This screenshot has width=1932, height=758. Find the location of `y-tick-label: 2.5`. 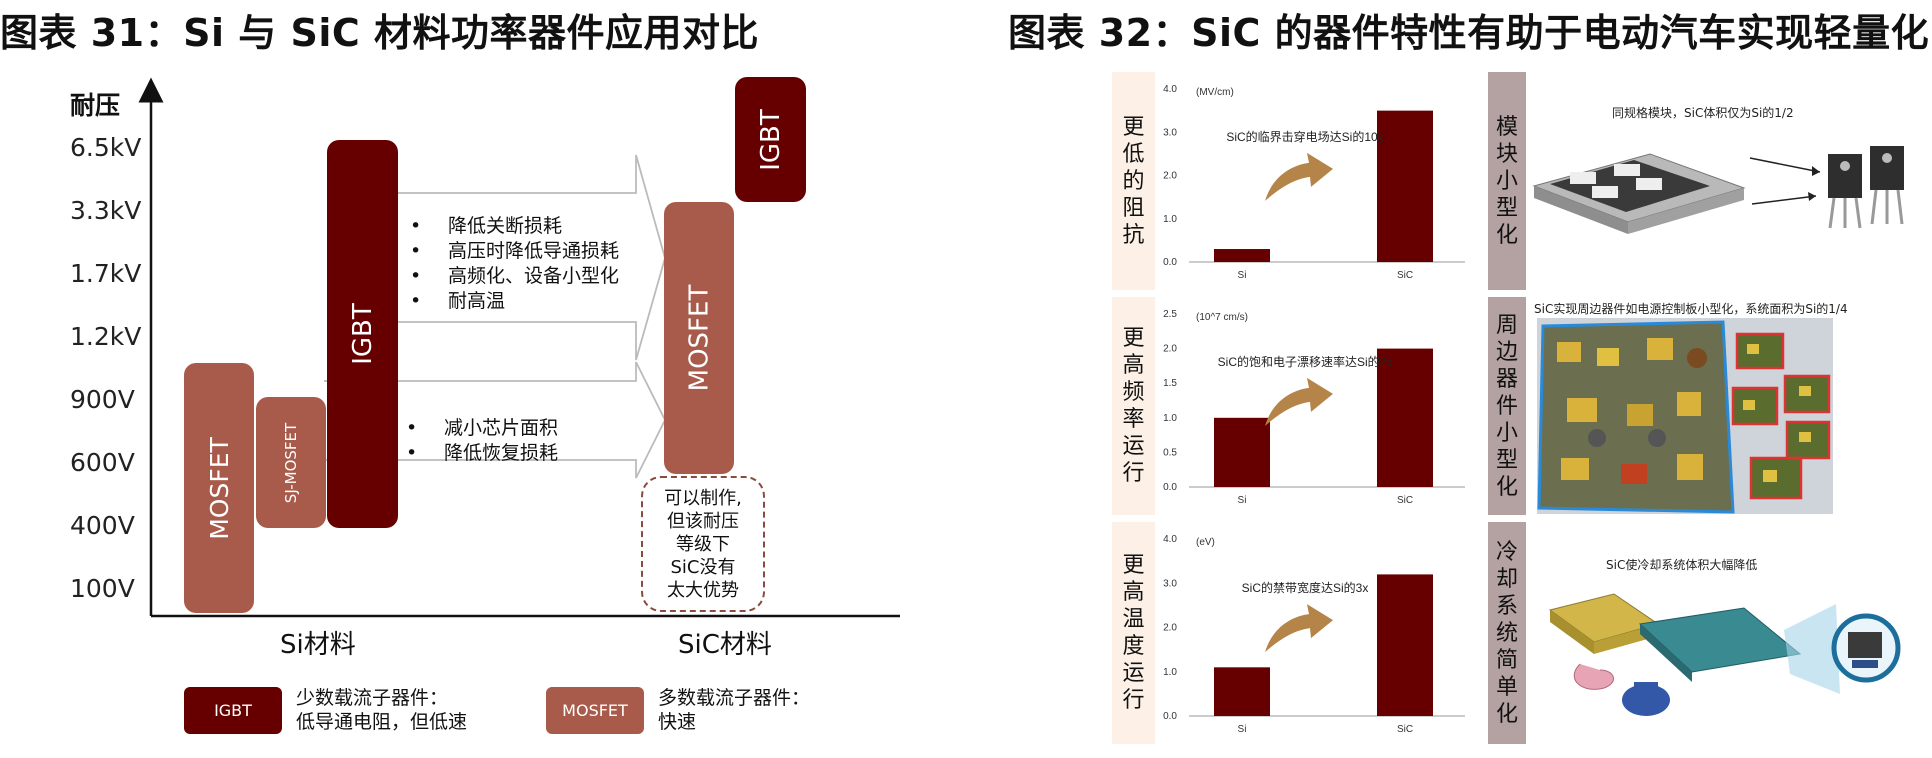

y-tick-label: 2.5 is located at coordinates (1170, 314).